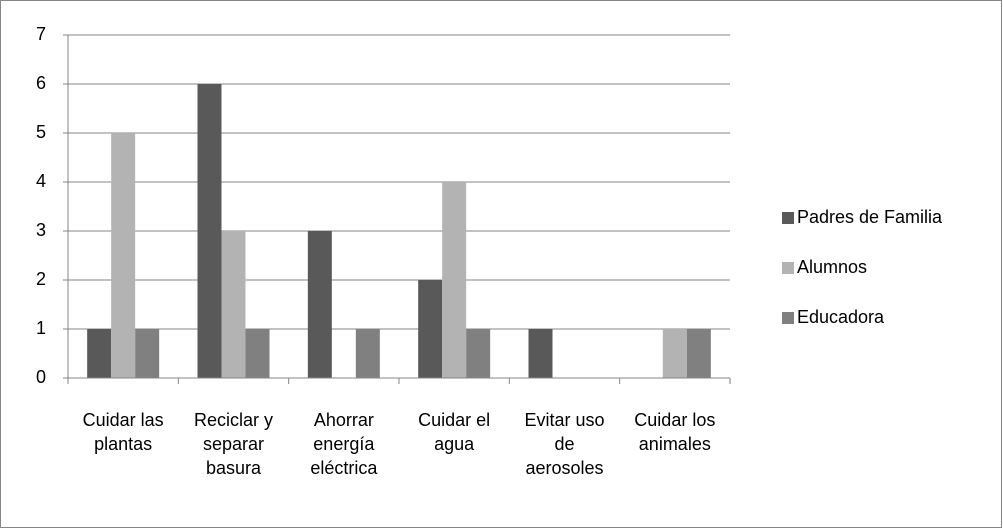  Describe the element at coordinates (41, 132) in the screenshot. I see `y-tick-label: 5` at that location.